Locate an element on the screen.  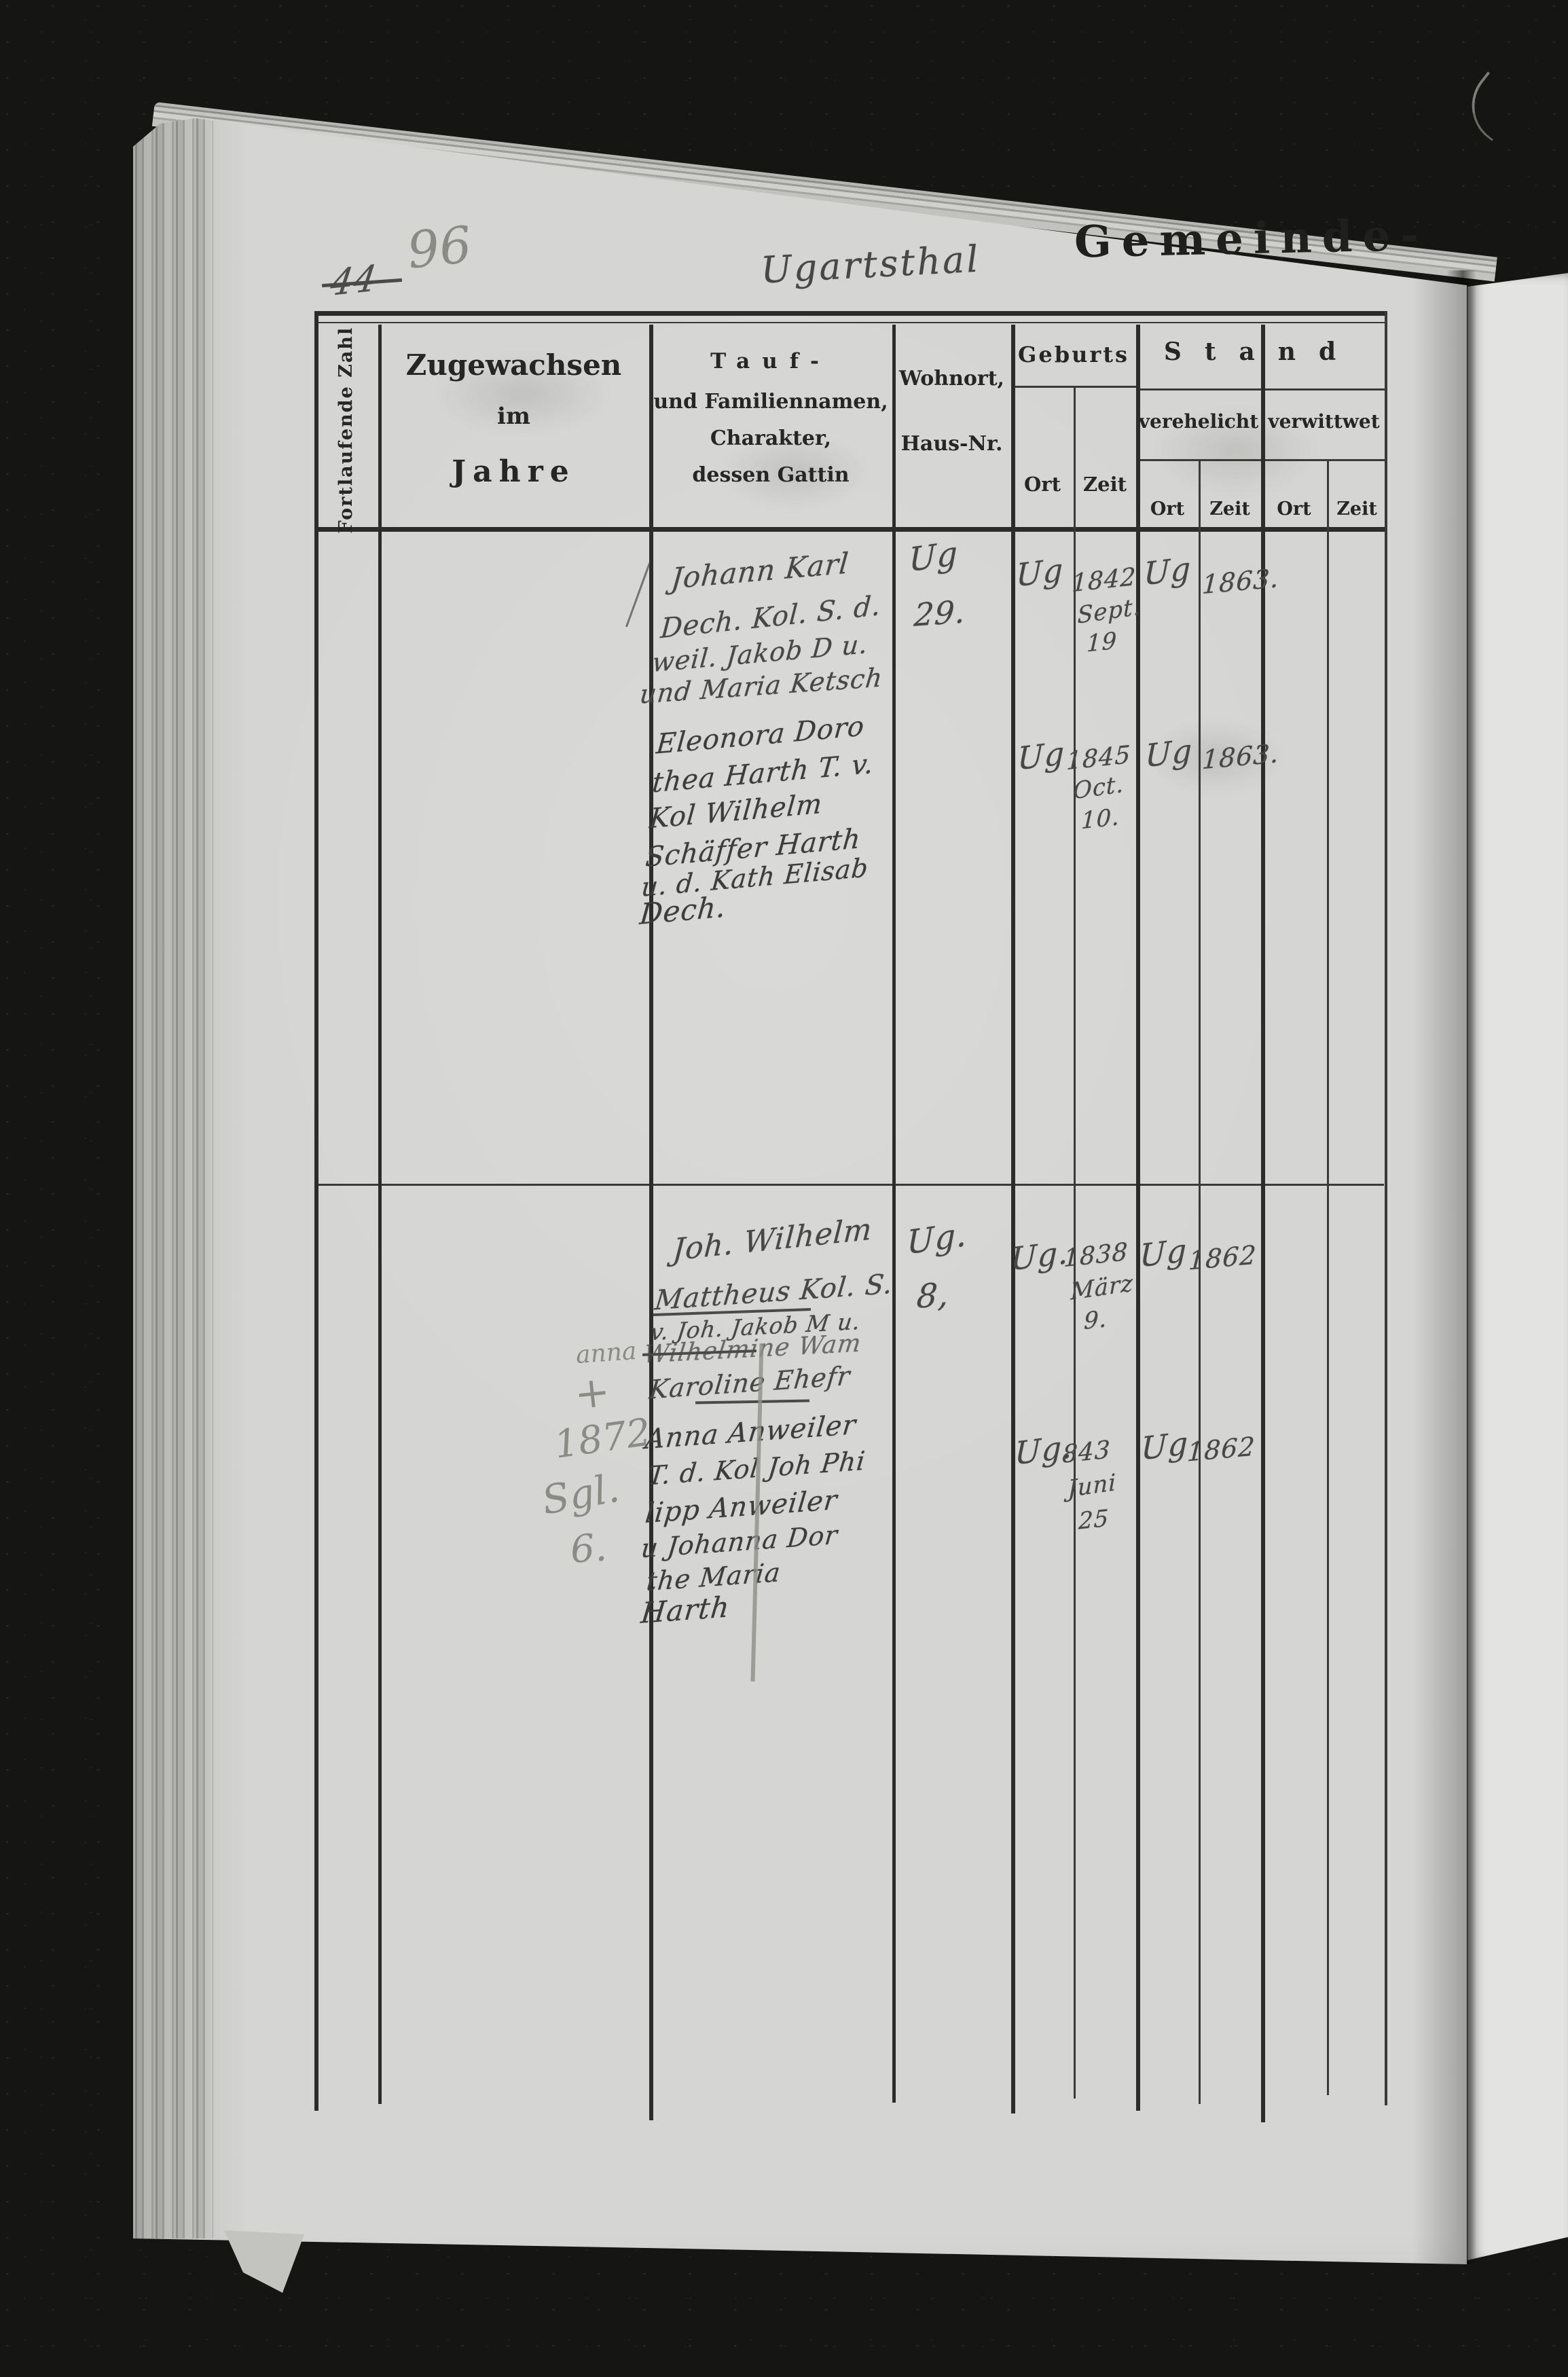
loose-thread is located at coordinates (1490, 106).